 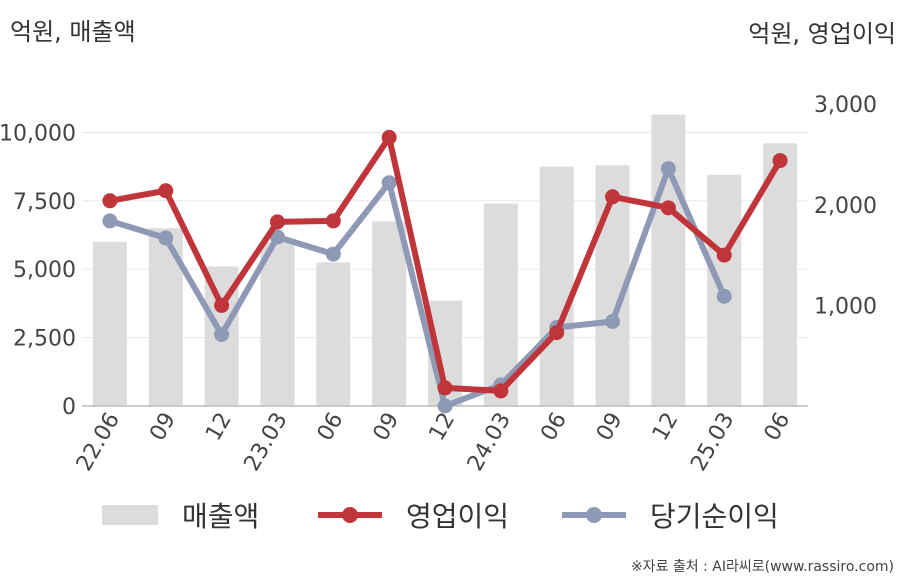 I want to click on legend-item-revenue: 매출액, so click(x=180, y=515).